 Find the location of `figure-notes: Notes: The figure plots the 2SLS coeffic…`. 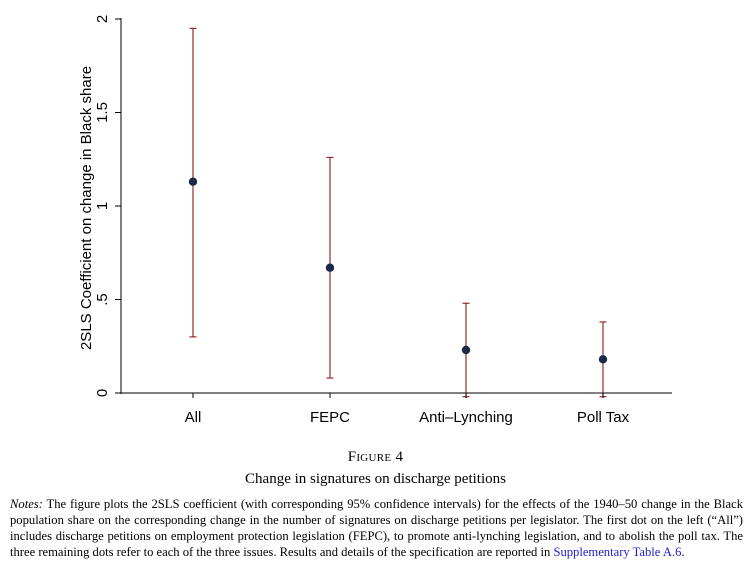

figure-notes: Notes: The figure plots the 2SLS coeffic… is located at coordinates (376, 528).